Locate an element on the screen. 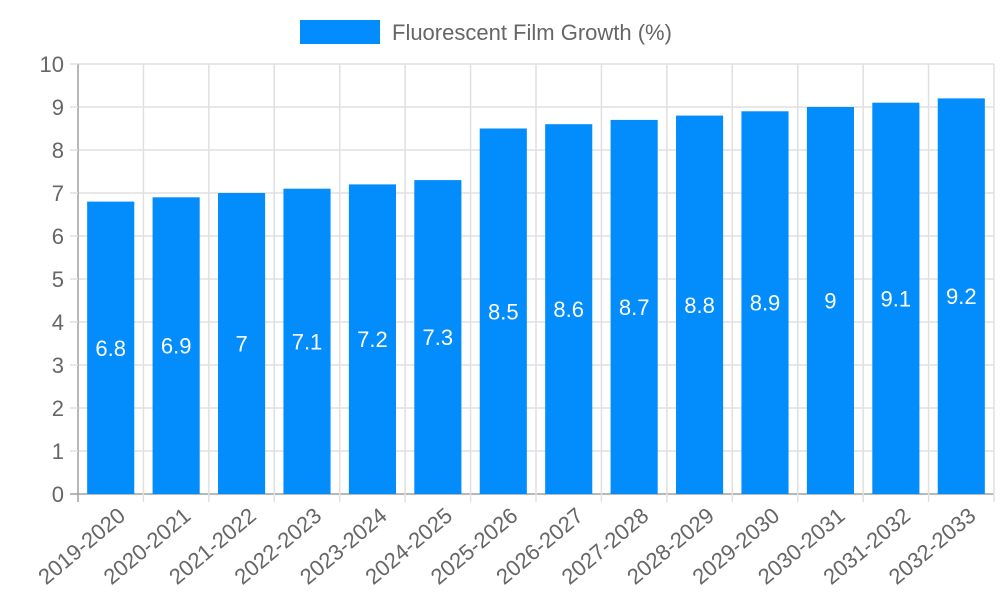  bar-value-label: 9 is located at coordinates (830, 301).